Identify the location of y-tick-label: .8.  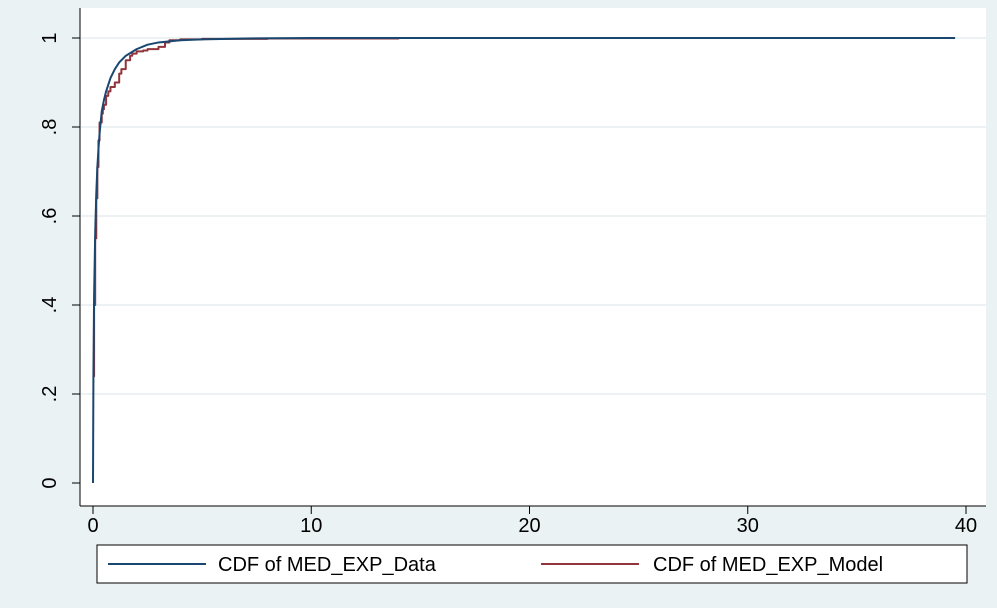
(50, 127).